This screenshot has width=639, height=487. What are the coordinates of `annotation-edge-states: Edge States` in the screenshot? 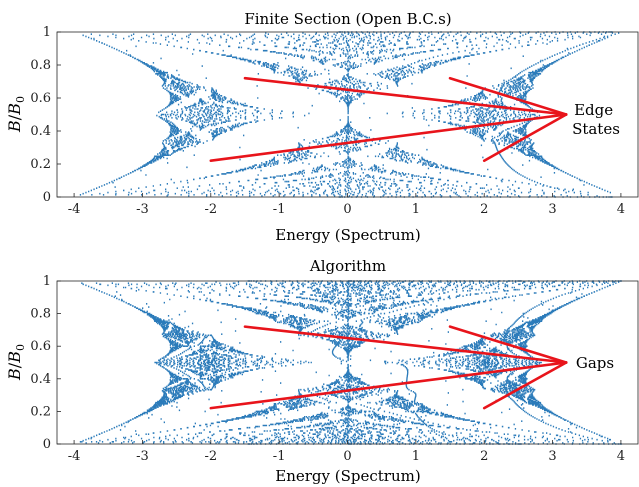 It's located at (596, 119).